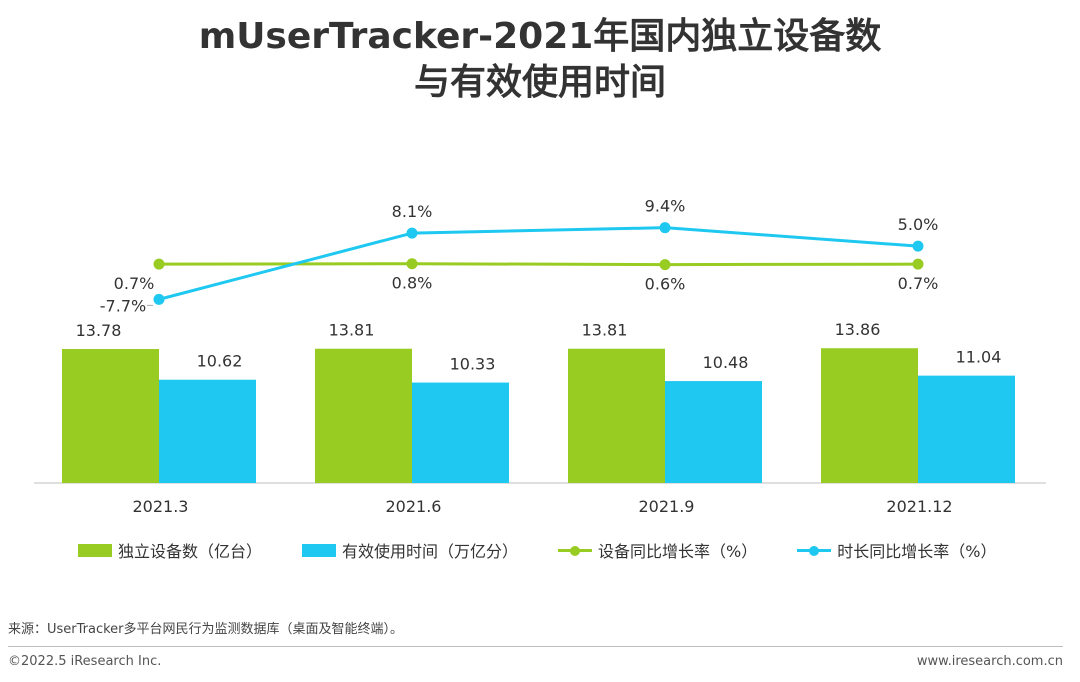 The image size is (1080, 682). What do you see at coordinates (134, 283) in the screenshot?
I see `line-label-0-0: 0.7%` at bounding box center [134, 283].